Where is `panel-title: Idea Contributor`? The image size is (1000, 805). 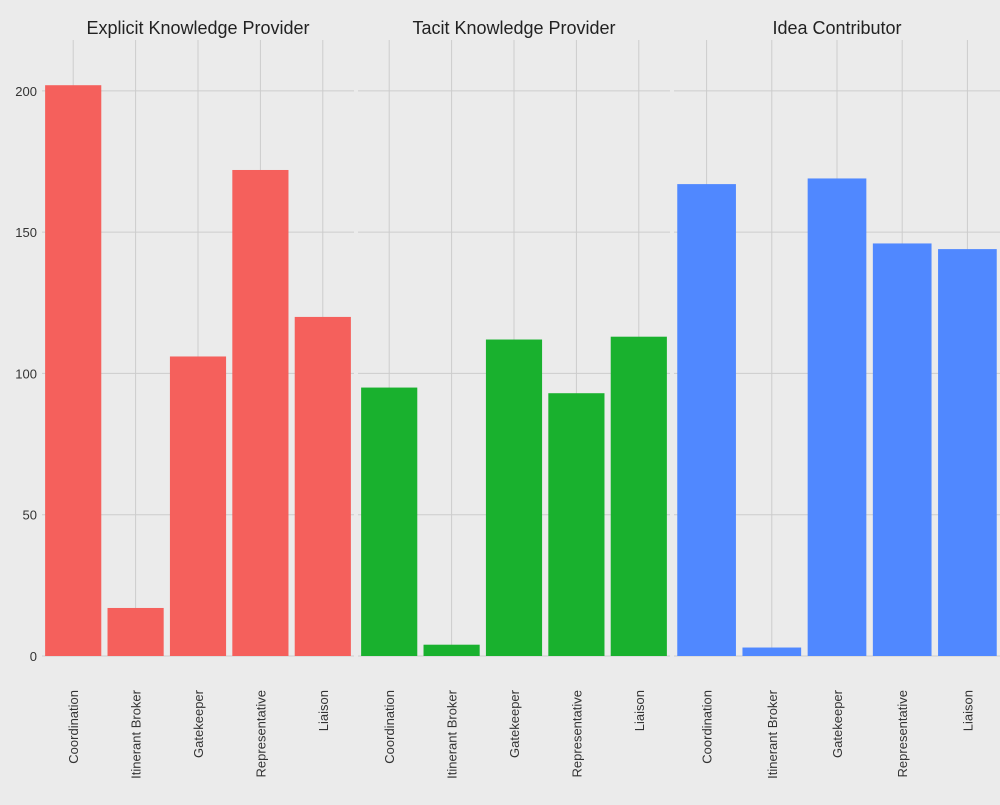
panel-title: Idea Contributor is located at coordinates (836, 28).